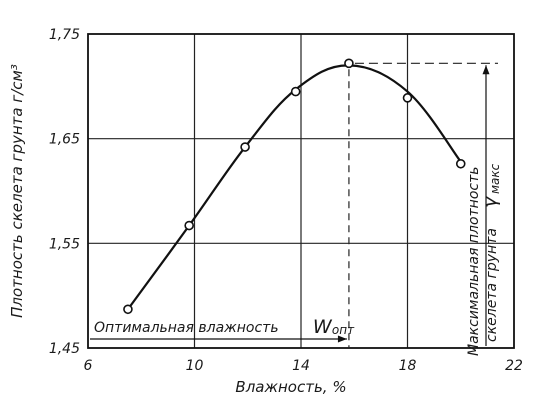  I want to click on x-tick-label: 22, so click(514, 366).